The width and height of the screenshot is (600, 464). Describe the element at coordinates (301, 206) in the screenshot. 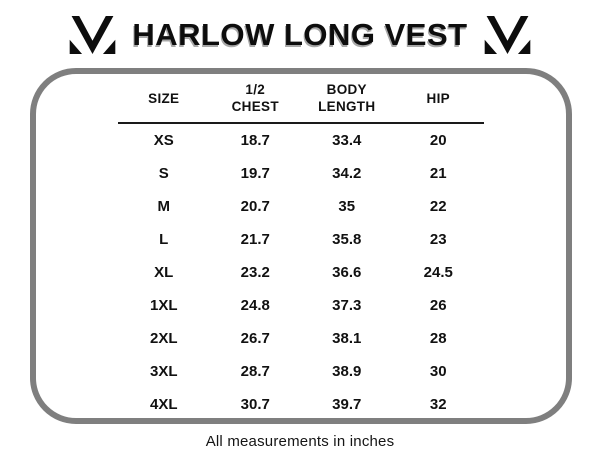

I see `table-row-m: M 20.7 35 22` at that location.